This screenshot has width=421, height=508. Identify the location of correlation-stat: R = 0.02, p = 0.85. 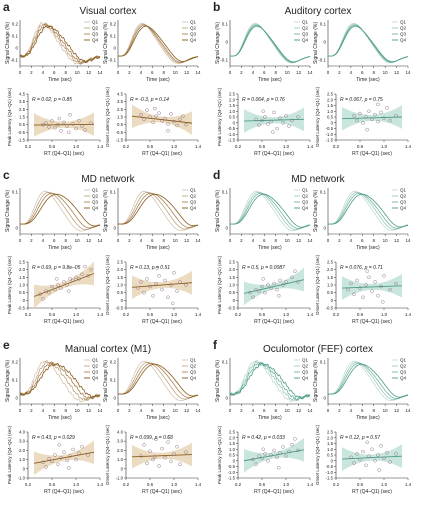
(52, 100).